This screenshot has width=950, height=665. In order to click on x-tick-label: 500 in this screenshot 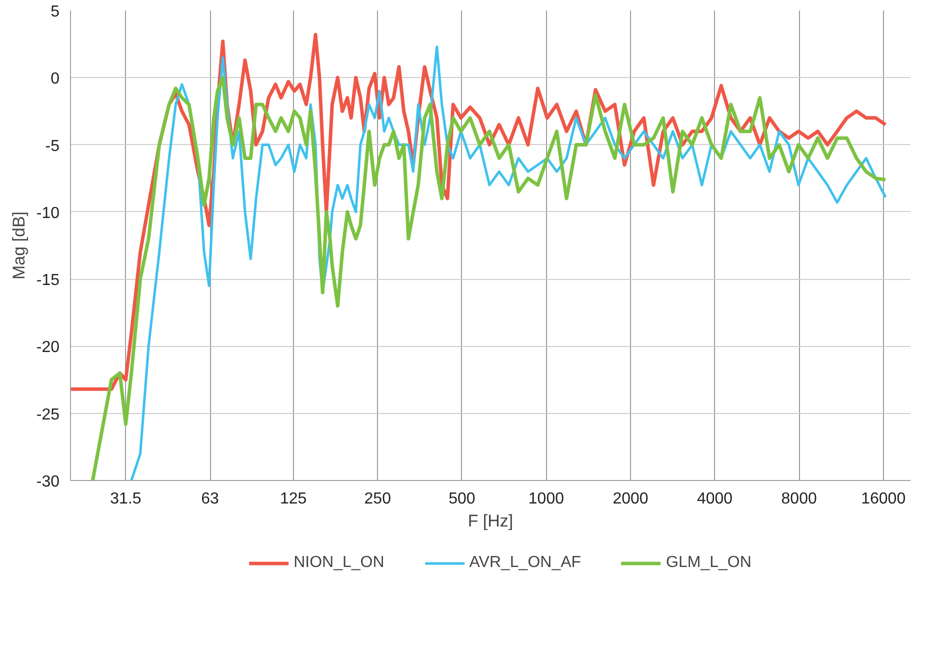, I will do `click(462, 499)`.